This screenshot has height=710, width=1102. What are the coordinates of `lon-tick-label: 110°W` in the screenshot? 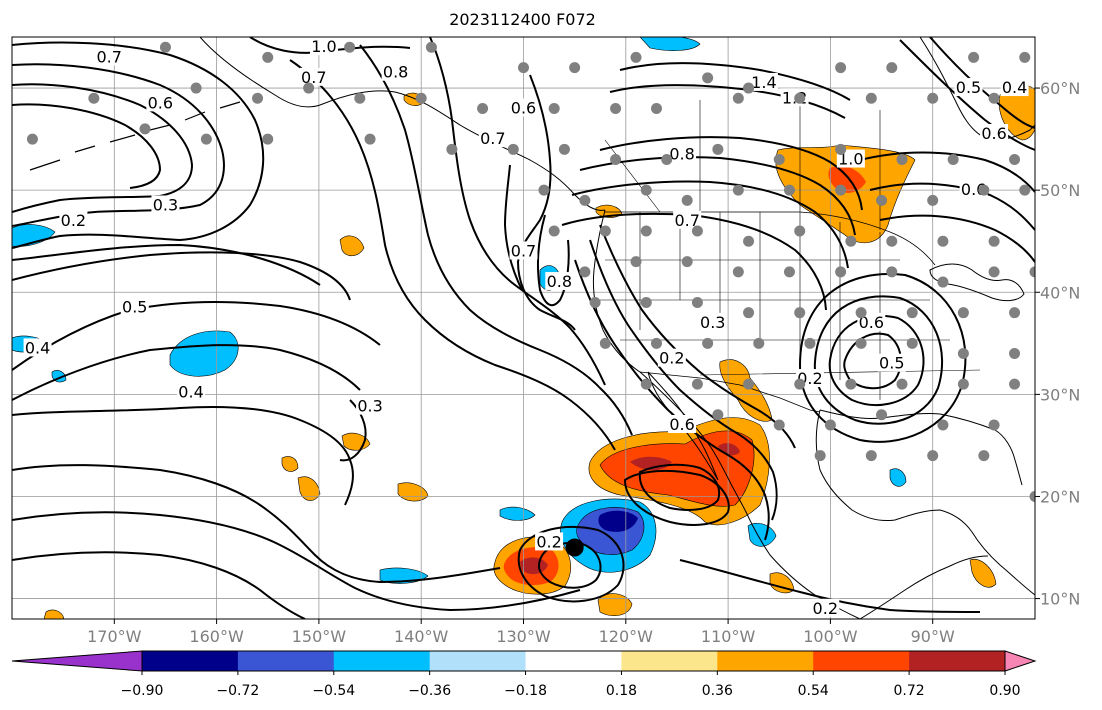 It's located at (728, 636).